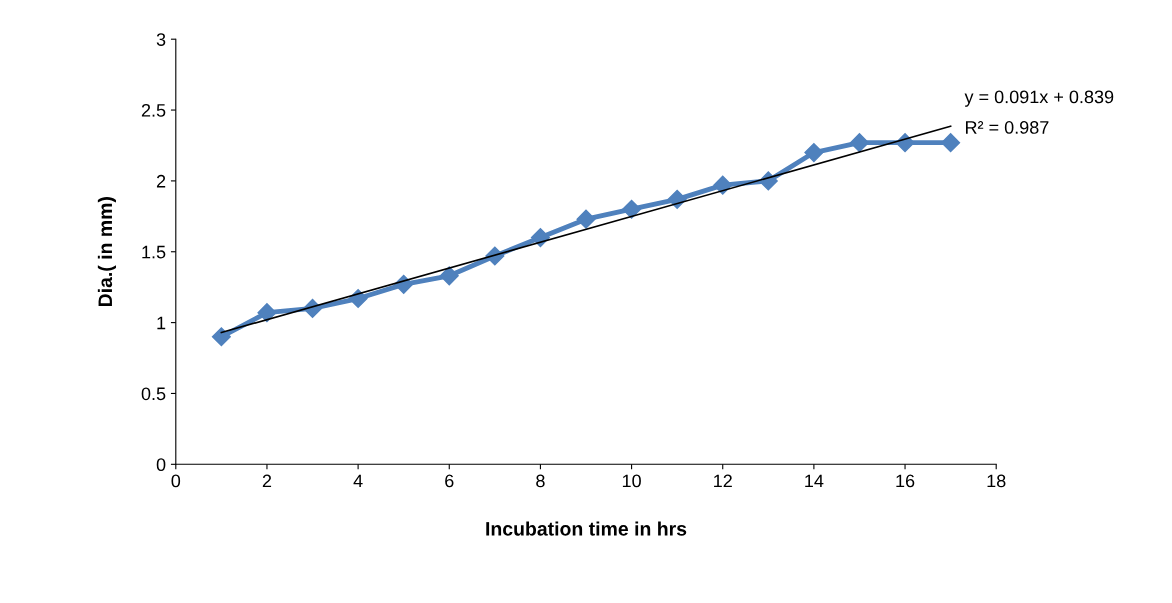  Describe the element at coordinates (176, 481) in the screenshot. I see `x-tick-label: 0` at that location.